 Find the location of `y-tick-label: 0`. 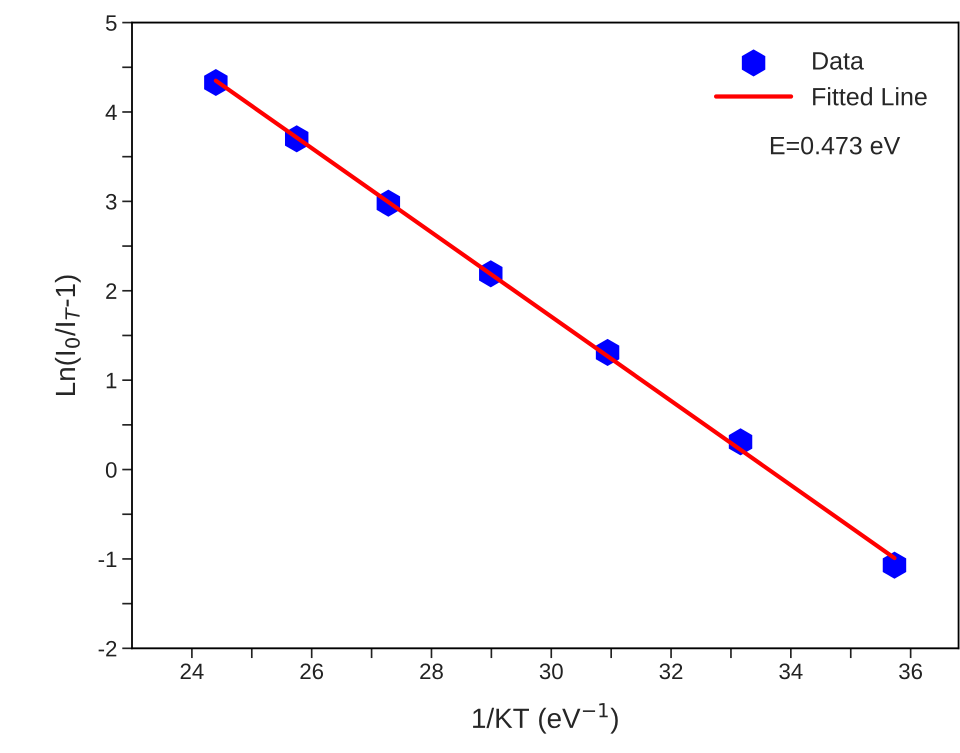

y-tick-label: 0 is located at coordinates (111, 470).